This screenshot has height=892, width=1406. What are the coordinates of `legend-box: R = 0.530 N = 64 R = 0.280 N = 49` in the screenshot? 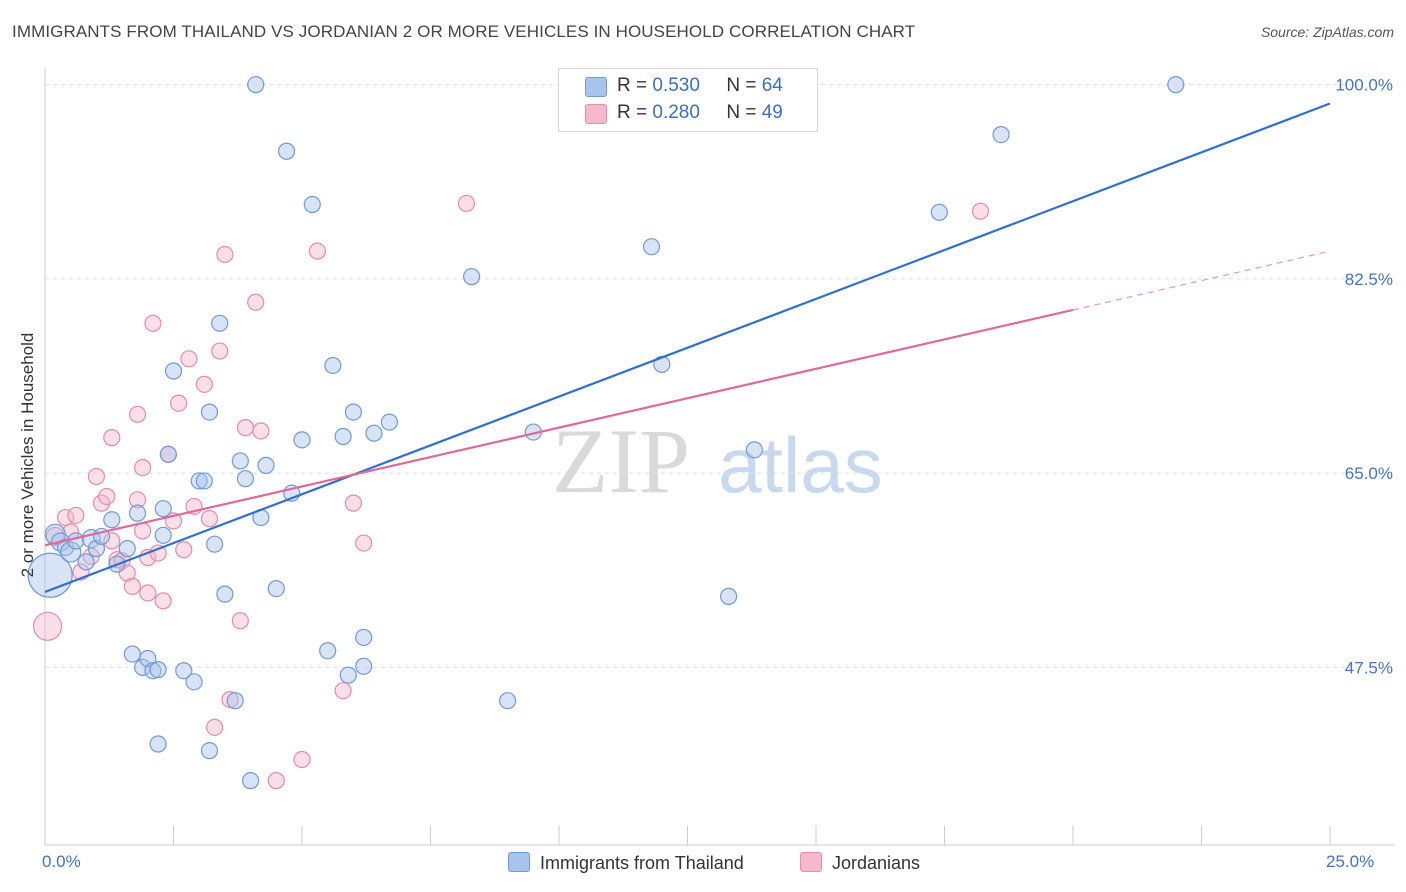 It's located at (688, 100).